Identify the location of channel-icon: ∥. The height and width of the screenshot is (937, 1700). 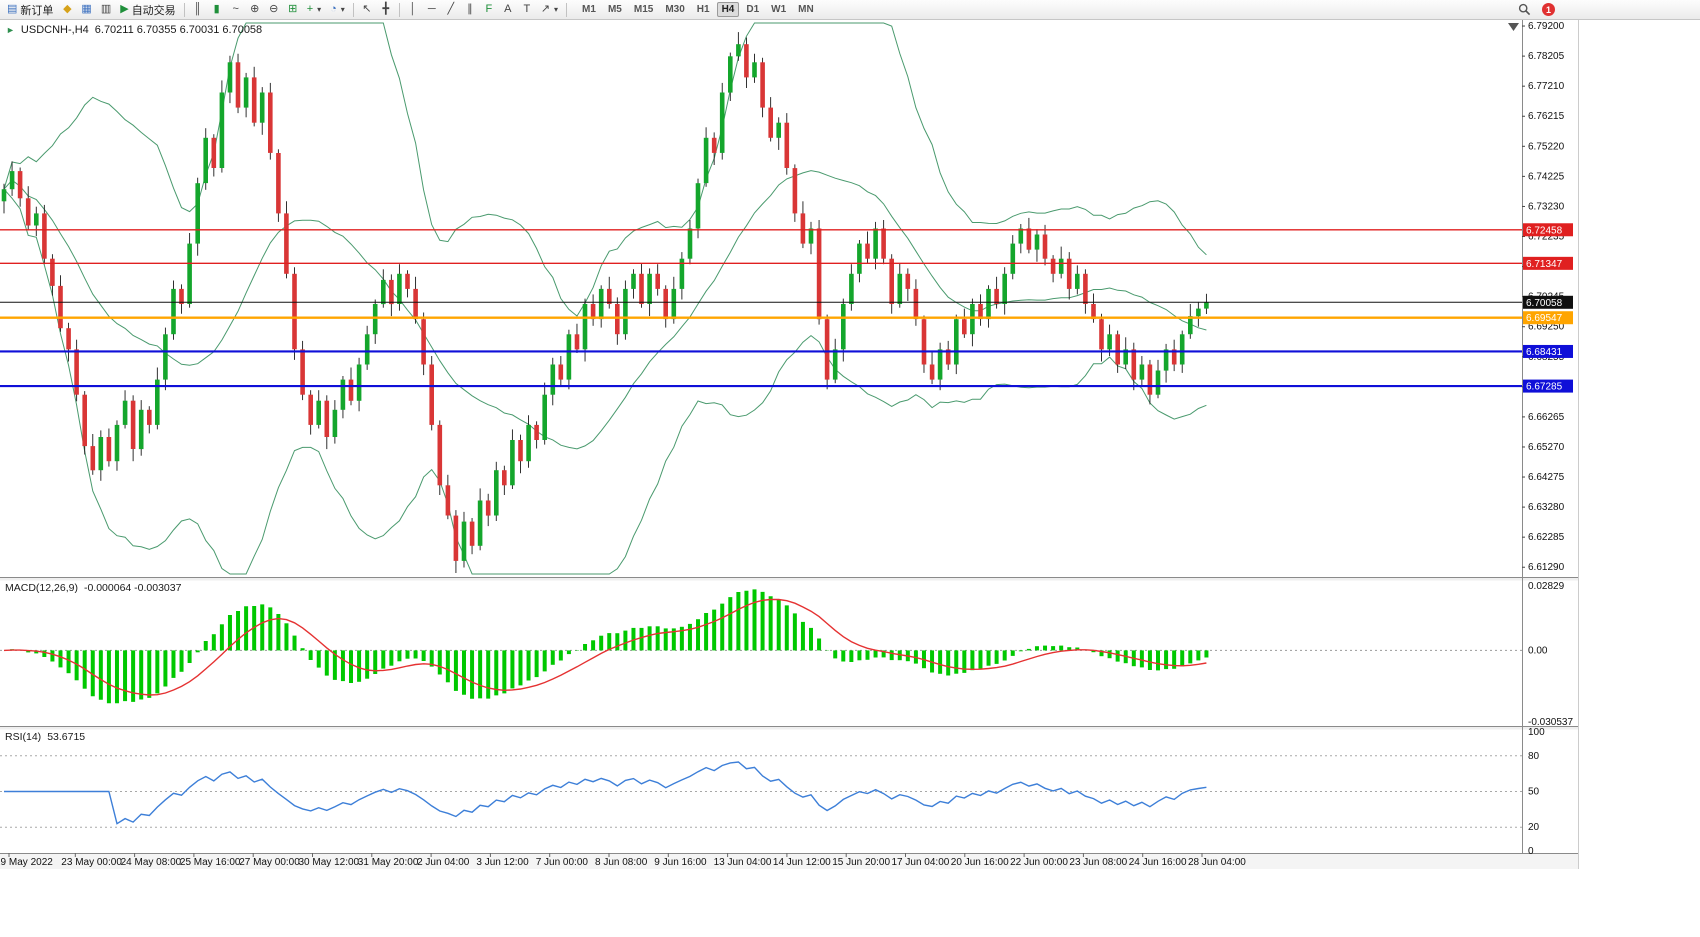
(470, 9).